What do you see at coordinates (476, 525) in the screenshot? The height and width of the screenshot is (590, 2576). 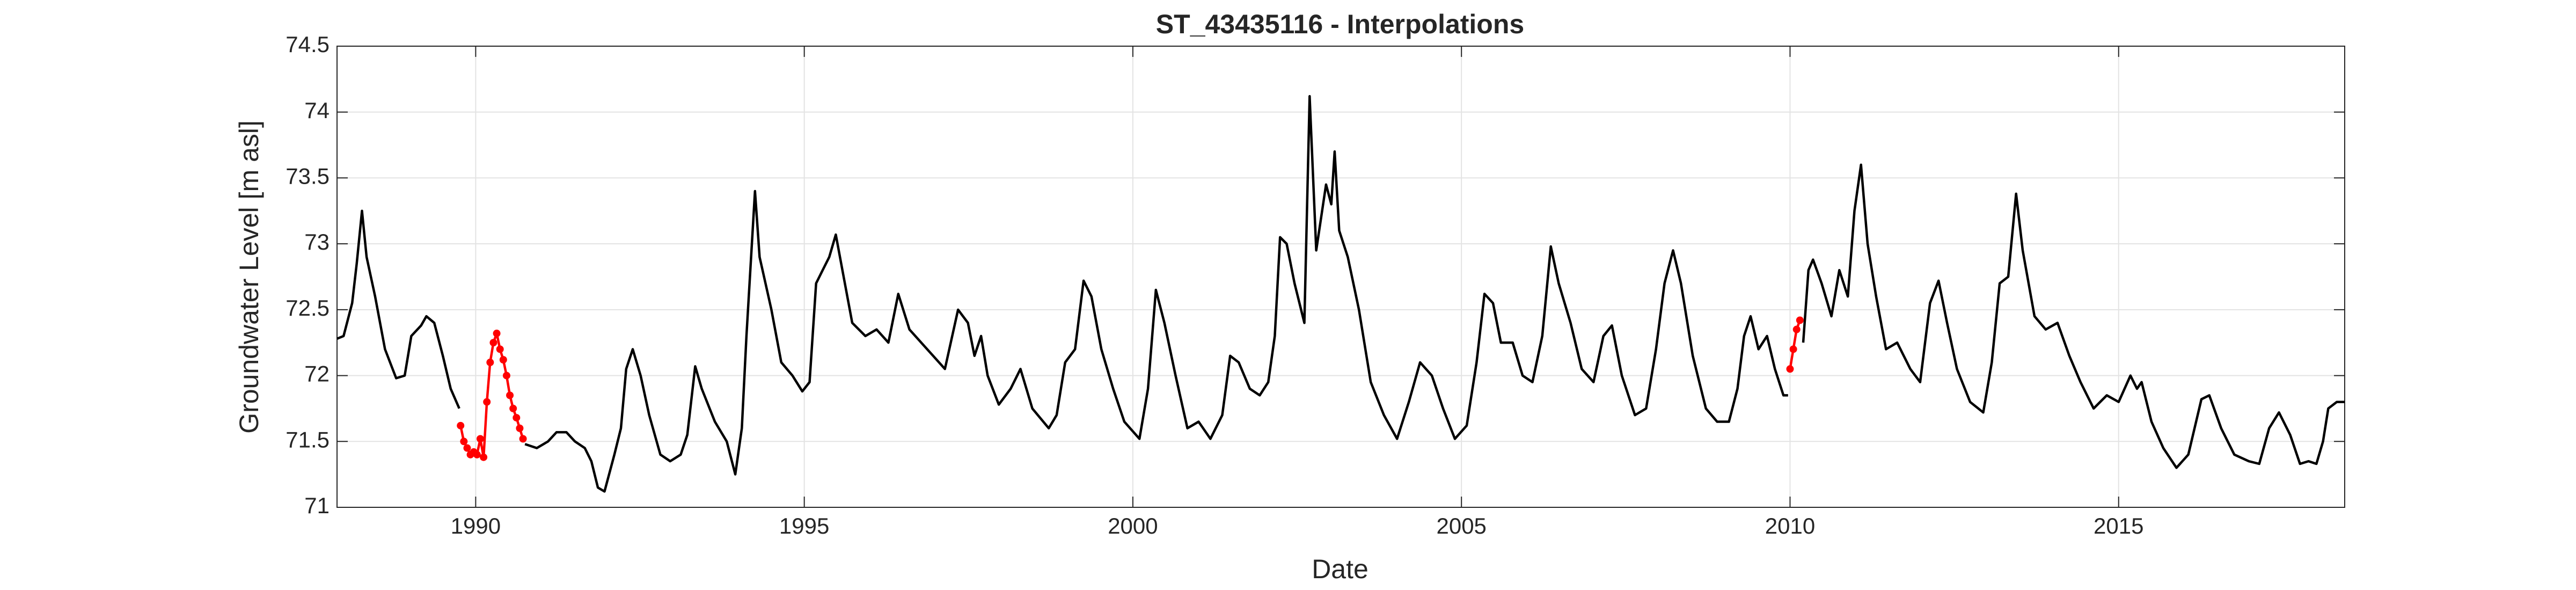 I see `x-tick-label: 1990` at bounding box center [476, 525].